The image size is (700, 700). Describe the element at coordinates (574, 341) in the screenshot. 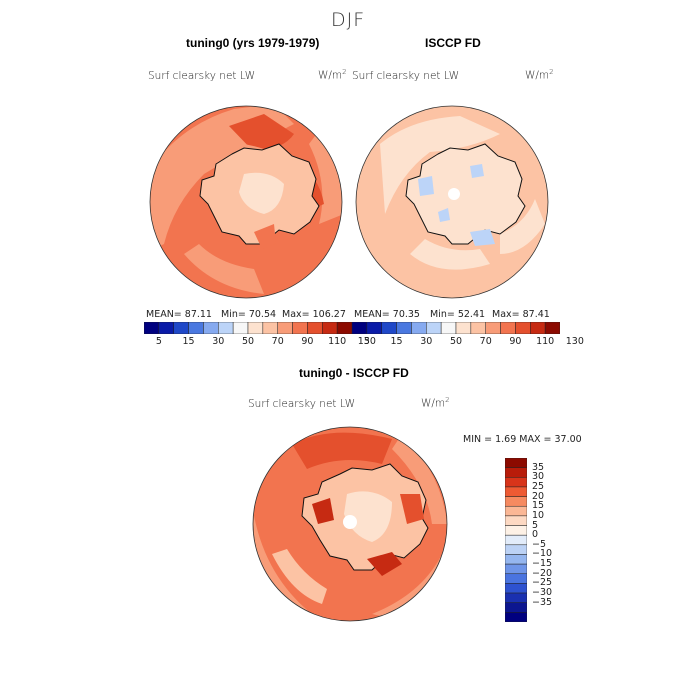

I see `panel-2-colorbar-tick-label: 130` at that location.